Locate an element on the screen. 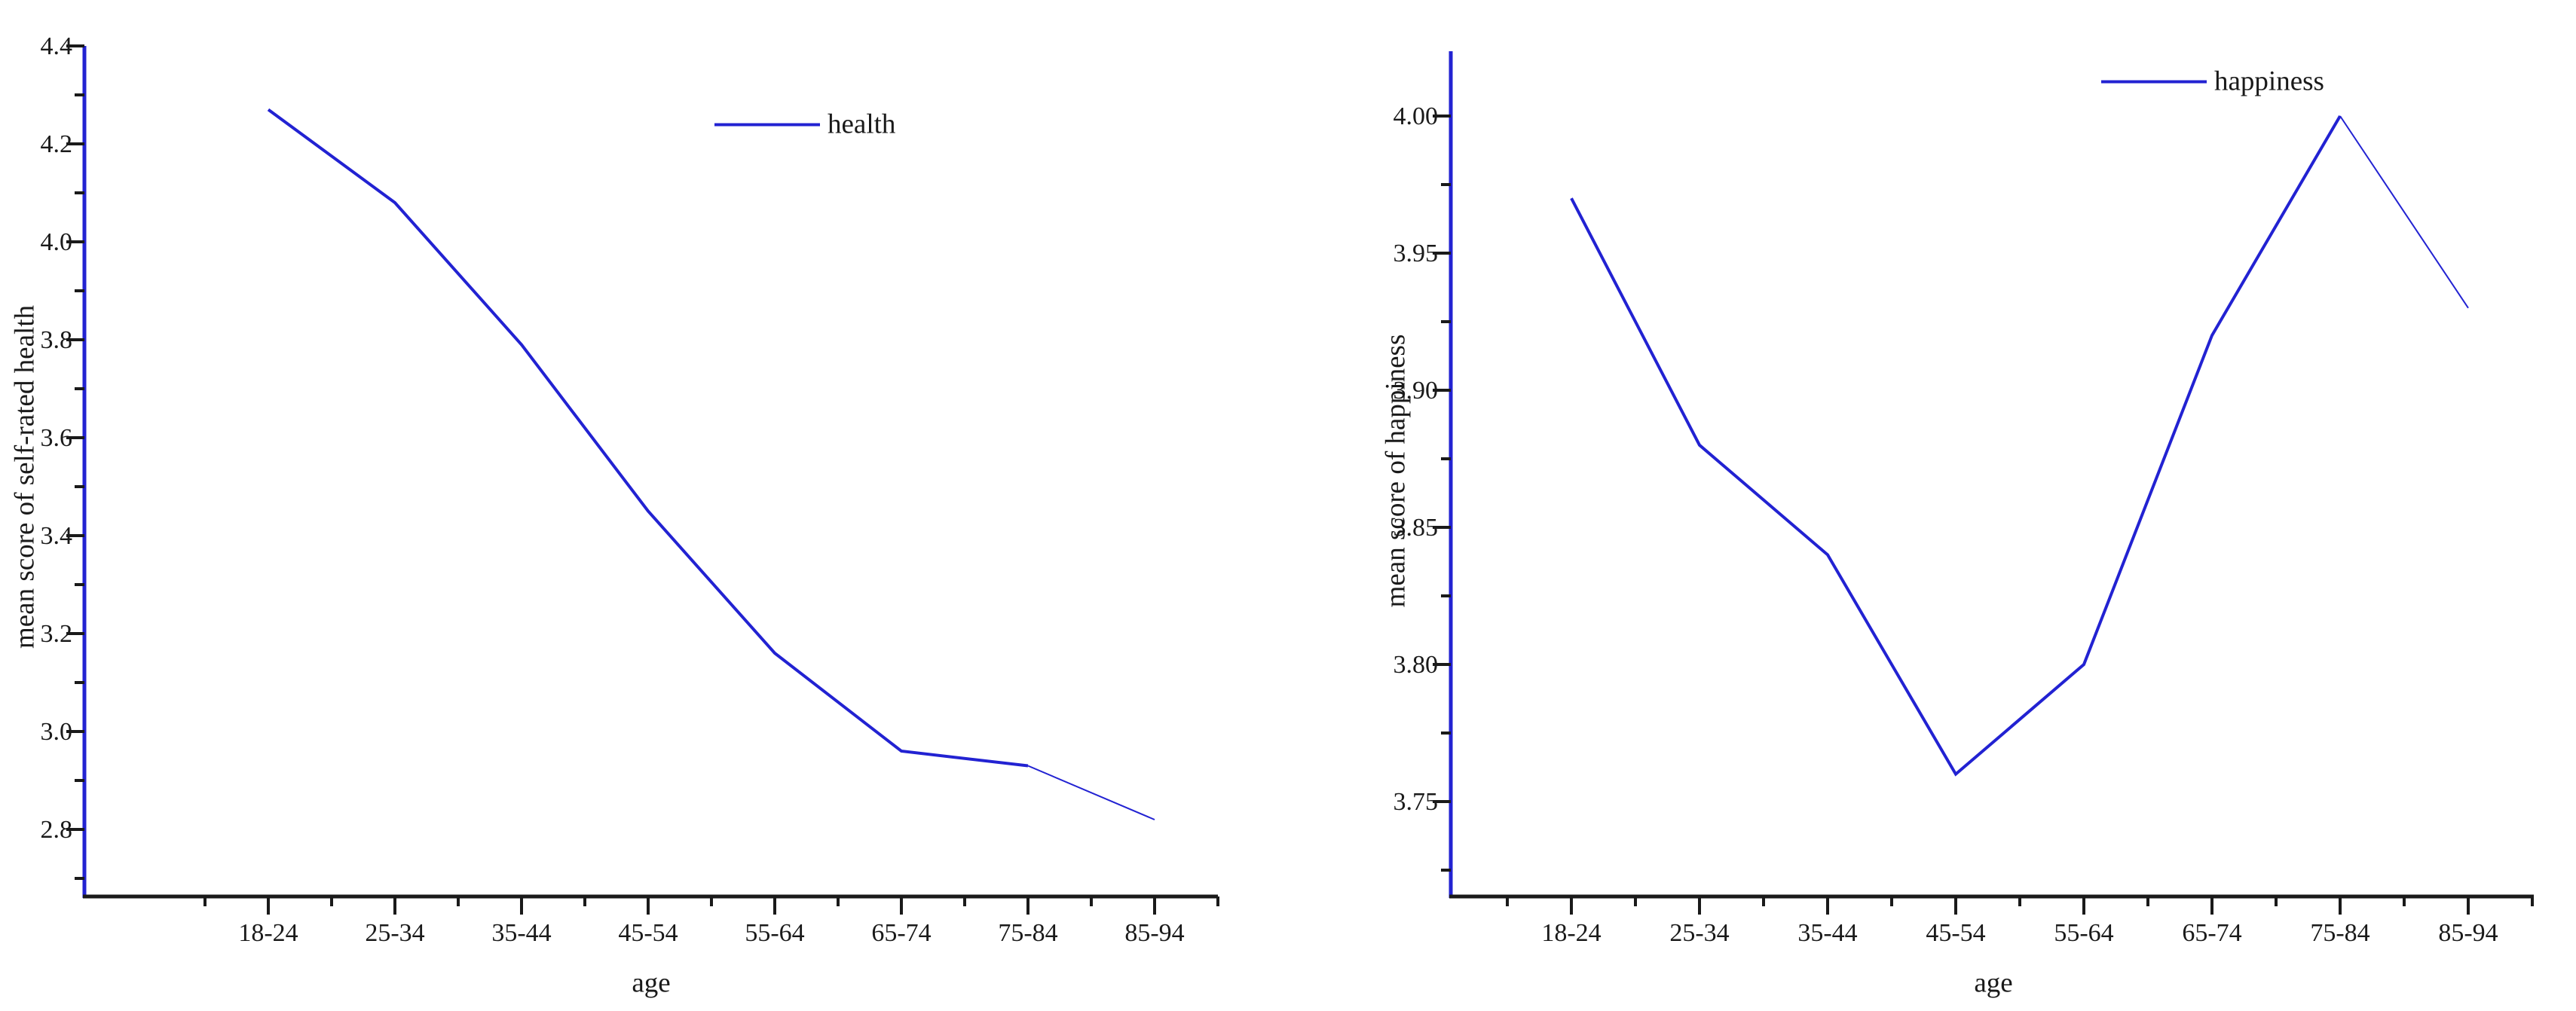  y-axis-title-health: mean score of self-rated health is located at coordinates (25, 476).